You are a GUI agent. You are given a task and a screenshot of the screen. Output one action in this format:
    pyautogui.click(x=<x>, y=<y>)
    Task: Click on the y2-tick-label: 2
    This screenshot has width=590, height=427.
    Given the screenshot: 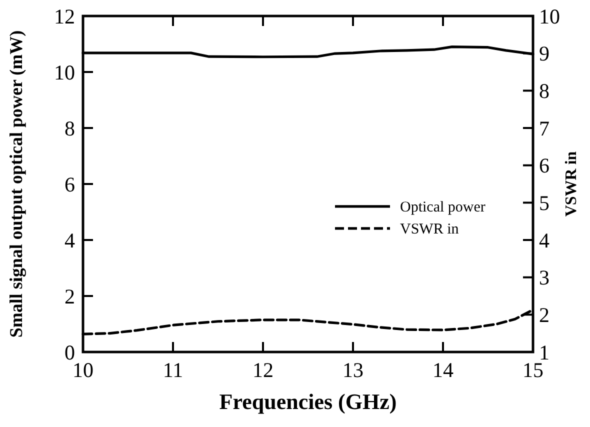 What is the action you would take?
    pyautogui.click(x=544, y=315)
    